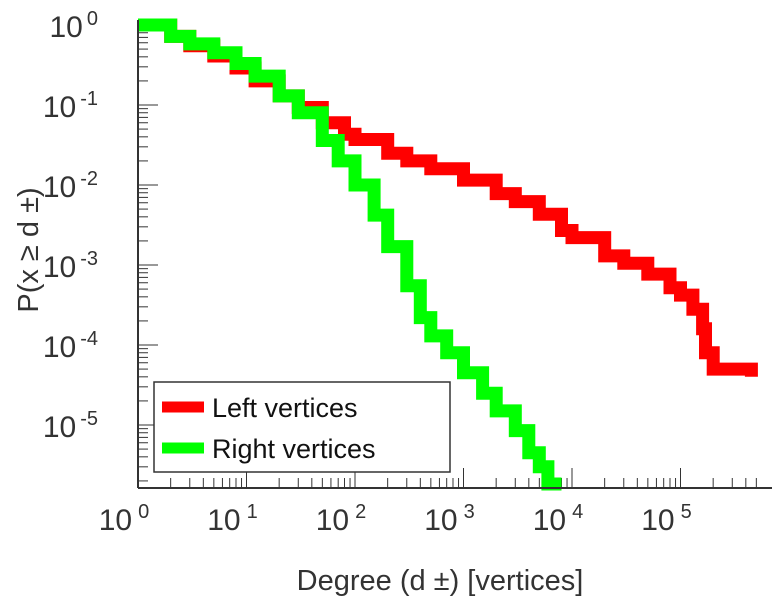 This screenshot has height=600, width=774. What do you see at coordinates (558, 519) in the screenshot?
I see `x-tick-label: 10 4` at bounding box center [558, 519].